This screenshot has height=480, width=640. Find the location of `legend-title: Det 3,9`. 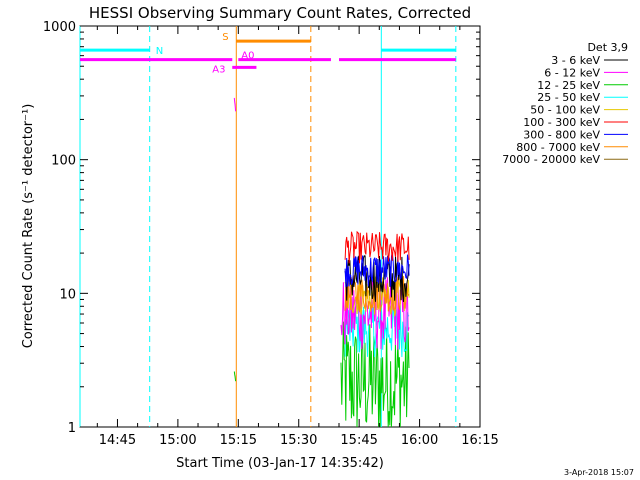

legend-title: Det 3,9 is located at coordinates (607, 47).